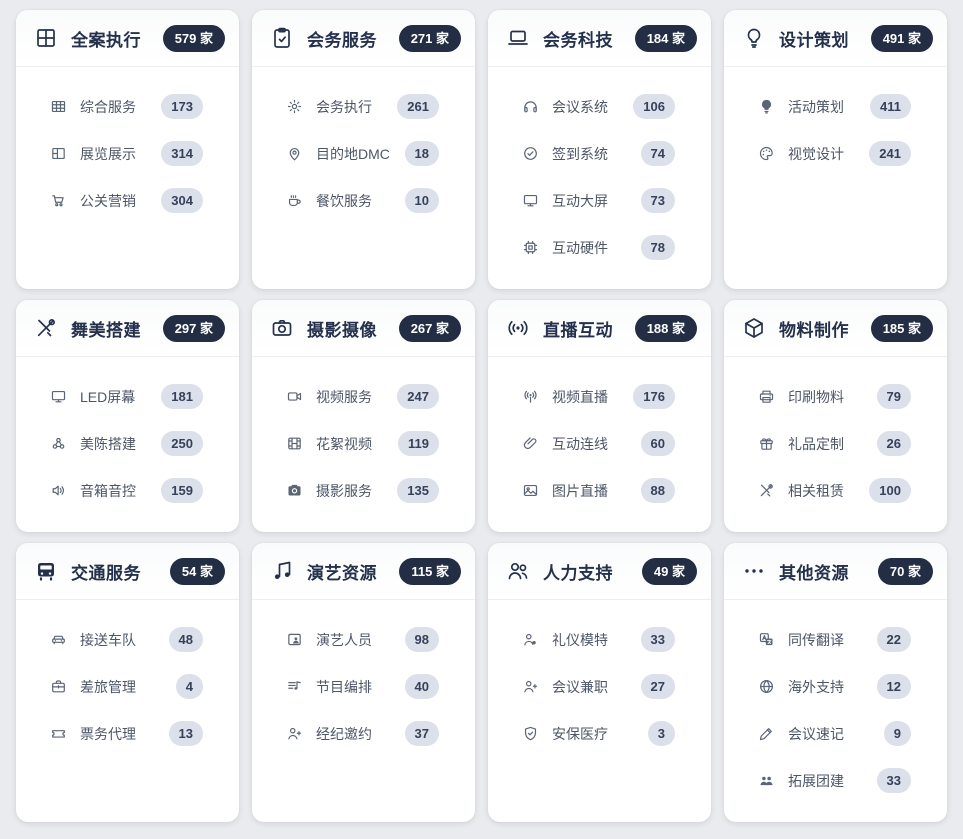 The height and width of the screenshot is (839, 963). I want to click on list-item: 美陈搭建 250, so click(126, 443).